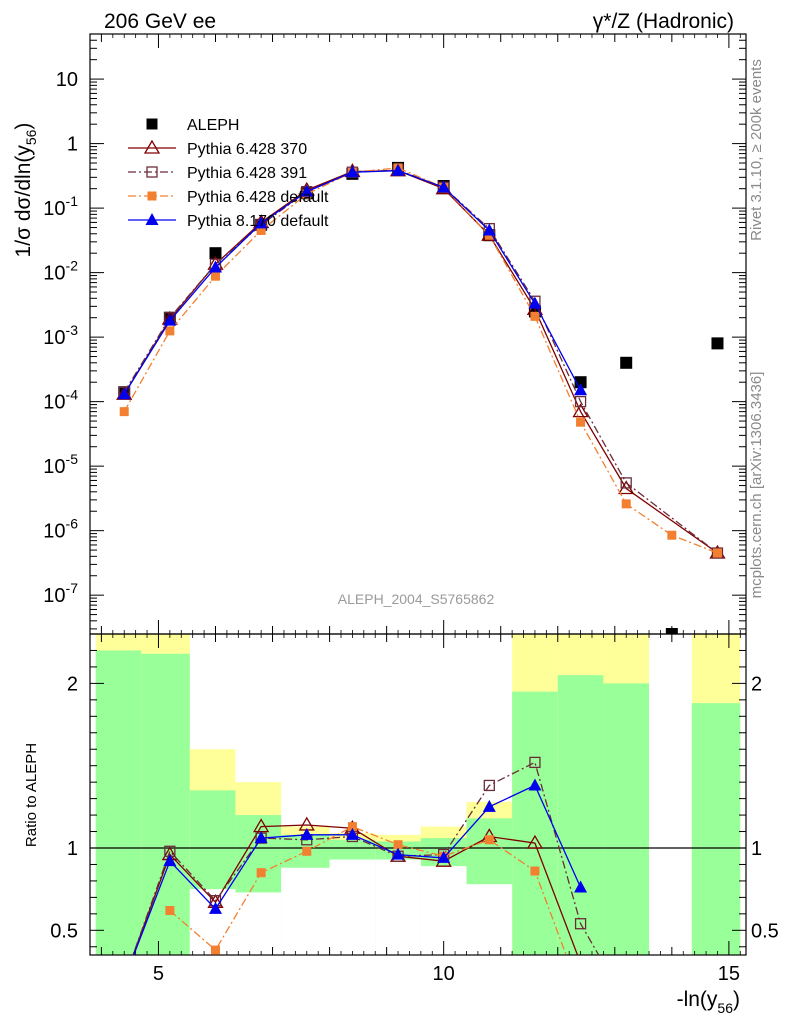 This screenshot has height=1024, width=786. I want to click on x-axis-label: -ln(y56), so click(708, 1002).